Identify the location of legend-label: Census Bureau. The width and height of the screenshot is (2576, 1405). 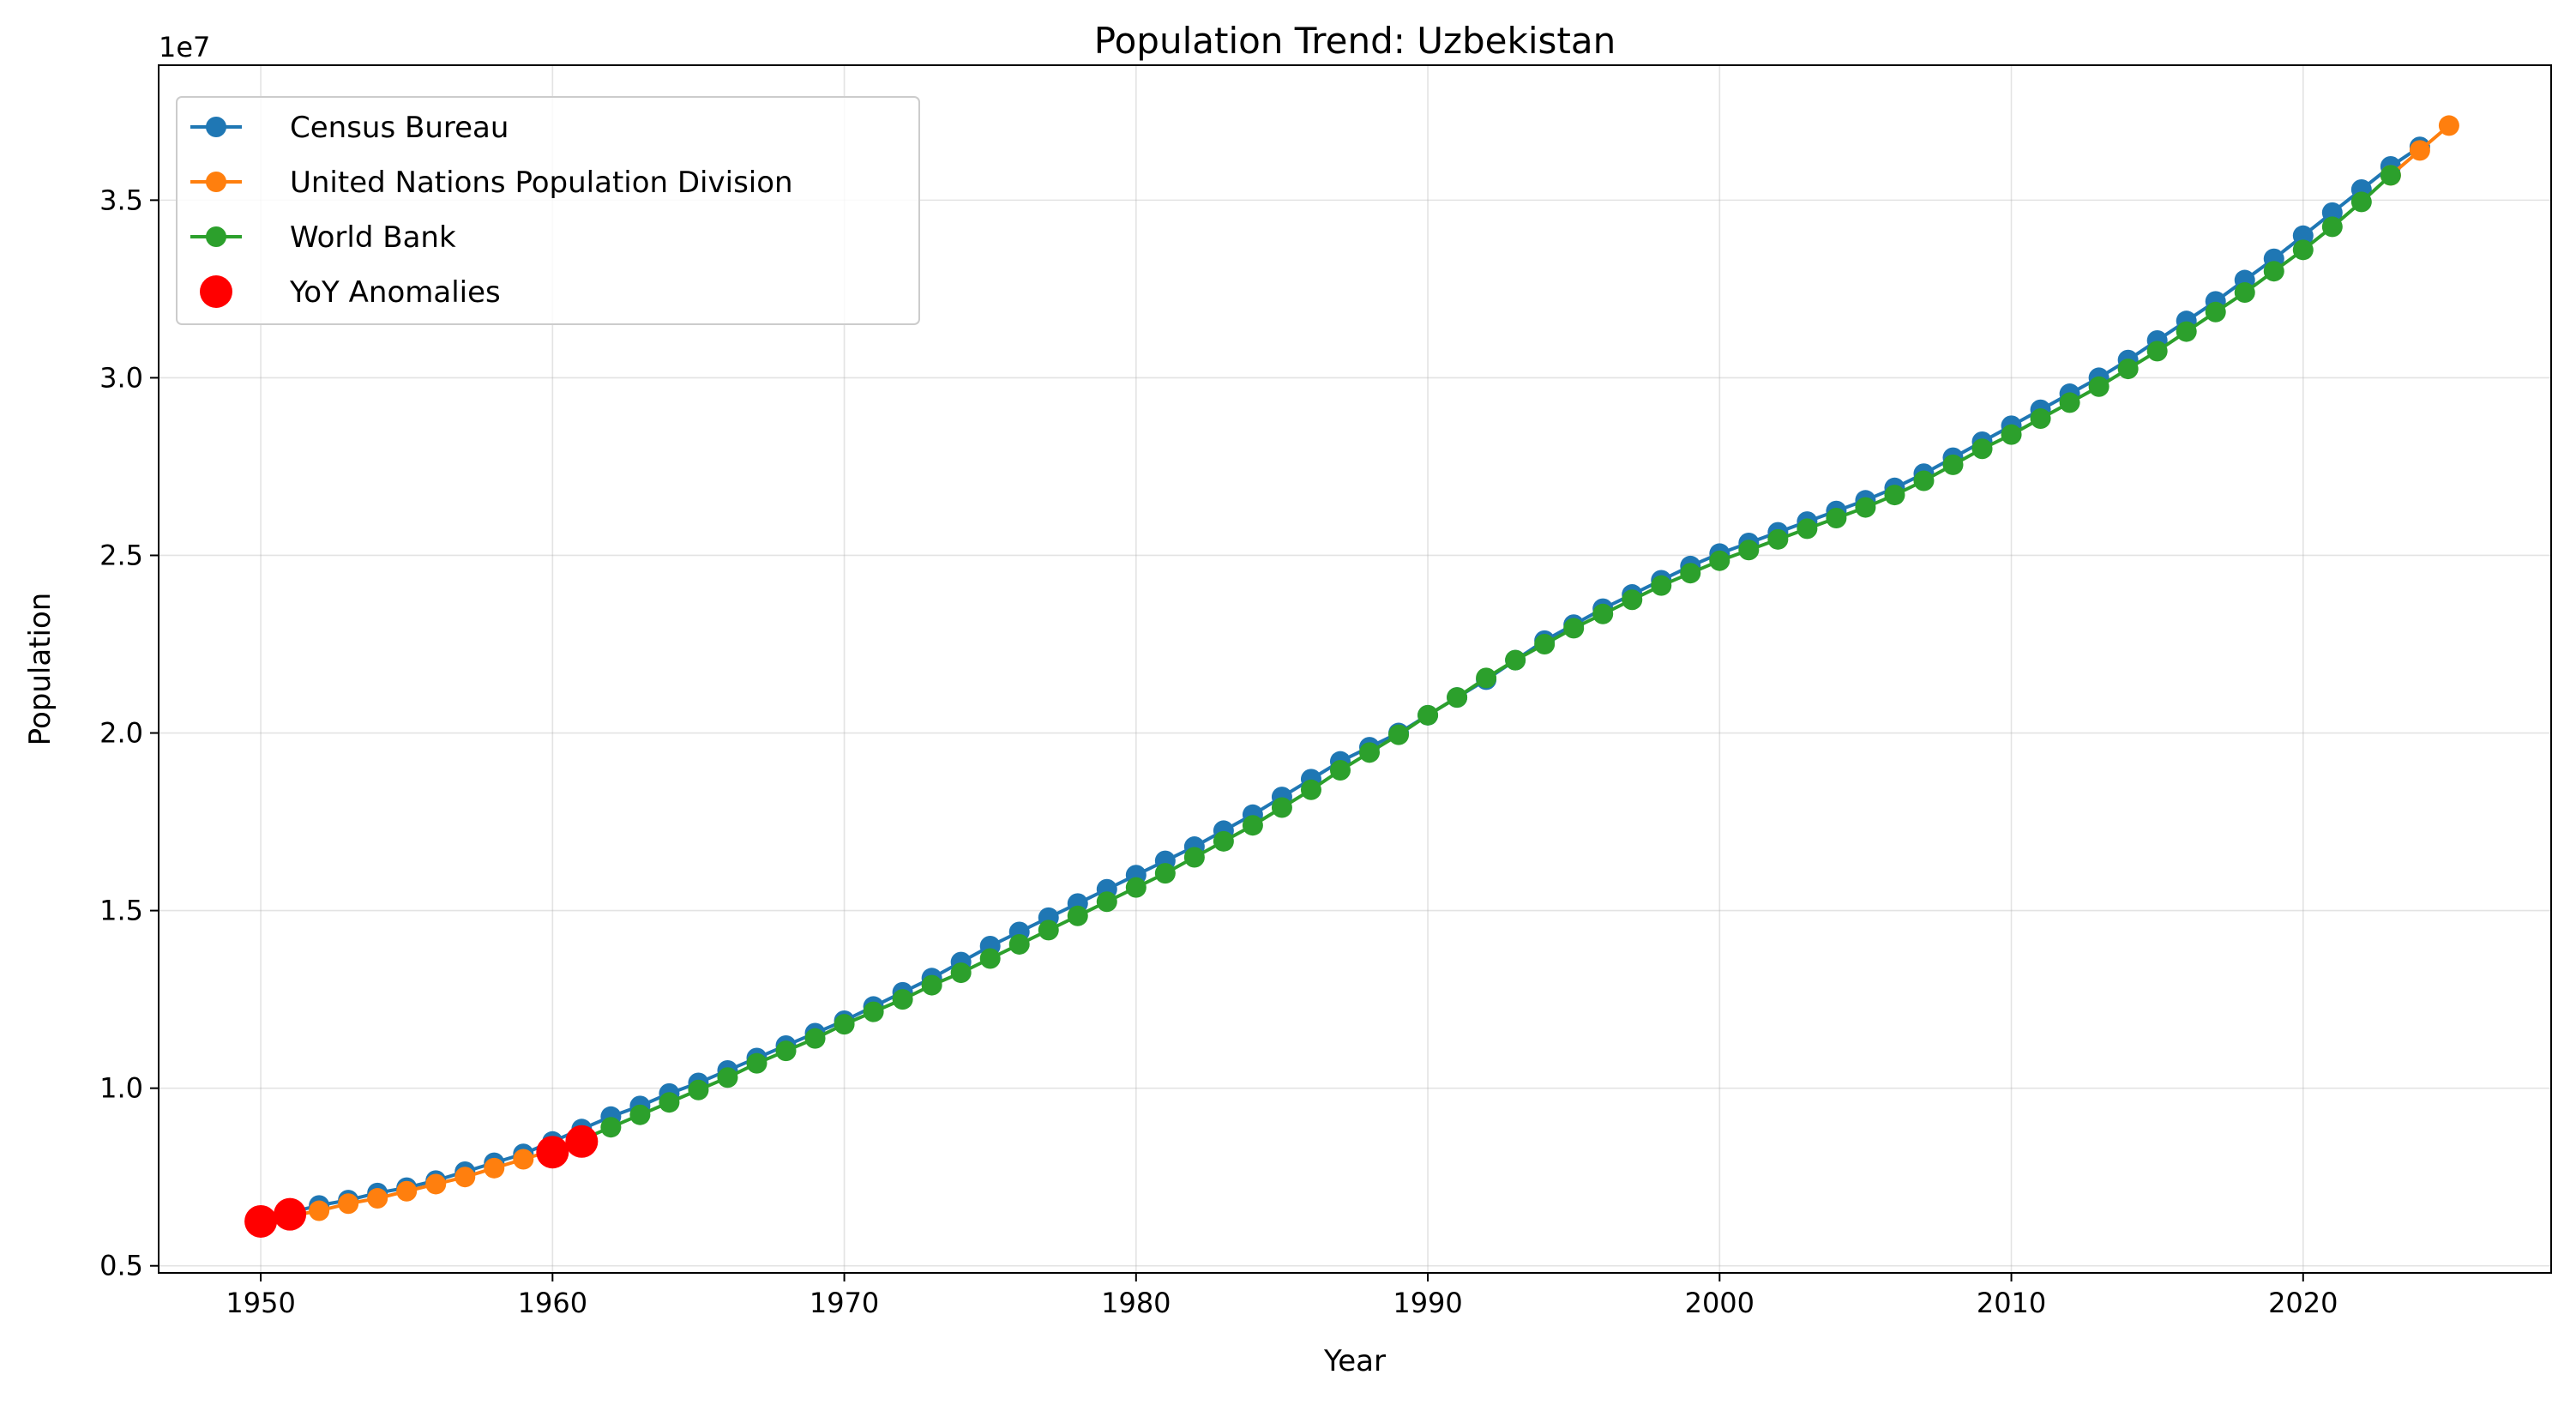
(399, 128).